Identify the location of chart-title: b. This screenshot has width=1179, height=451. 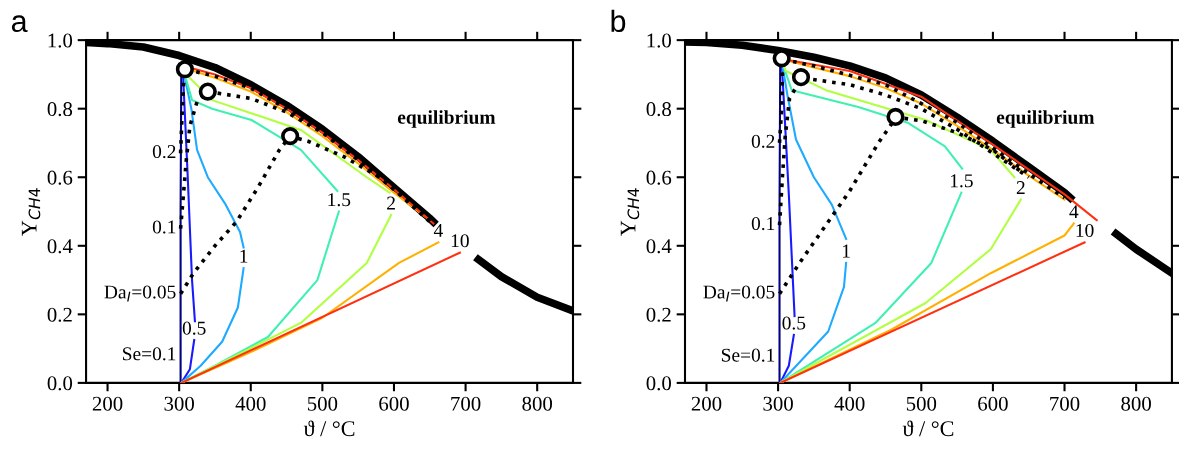
(618, 21).